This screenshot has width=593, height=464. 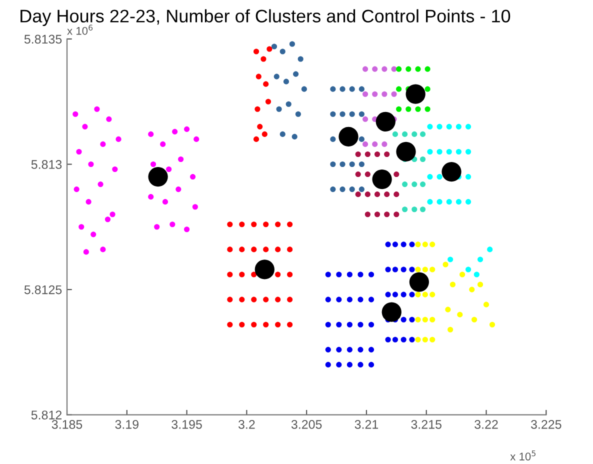 What do you see at coordinates (546, 424) in the screenshot?
I see `x-tick-label: 3.225` at bounding box center [546, 424].